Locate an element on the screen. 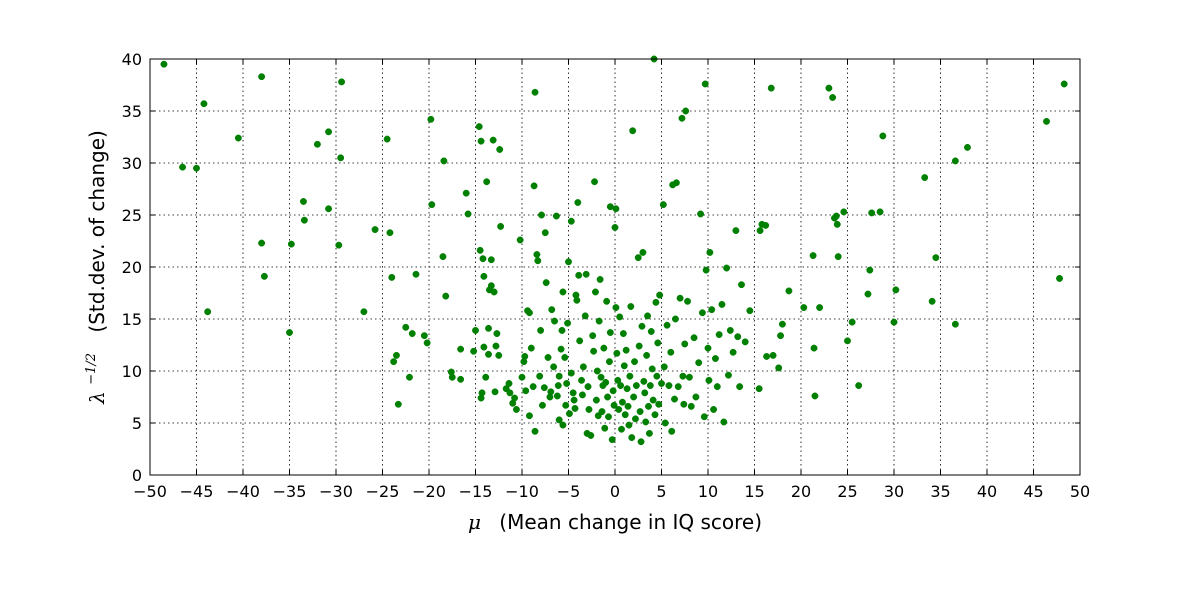 This screenshot has height=594, width=1200. x-axis-label: μ (Mean change in IQ score) is located at coordinates (615, 522).